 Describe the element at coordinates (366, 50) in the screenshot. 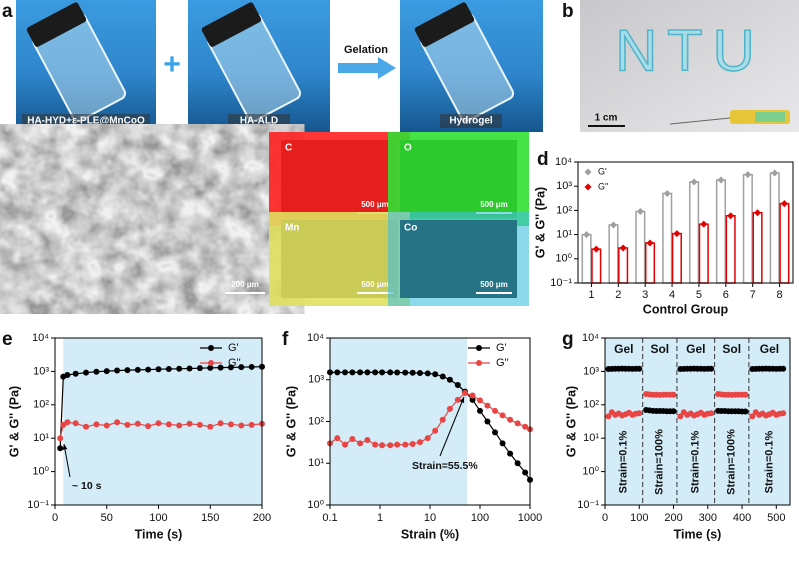

I see `arrow-label: Gelation` at that location.